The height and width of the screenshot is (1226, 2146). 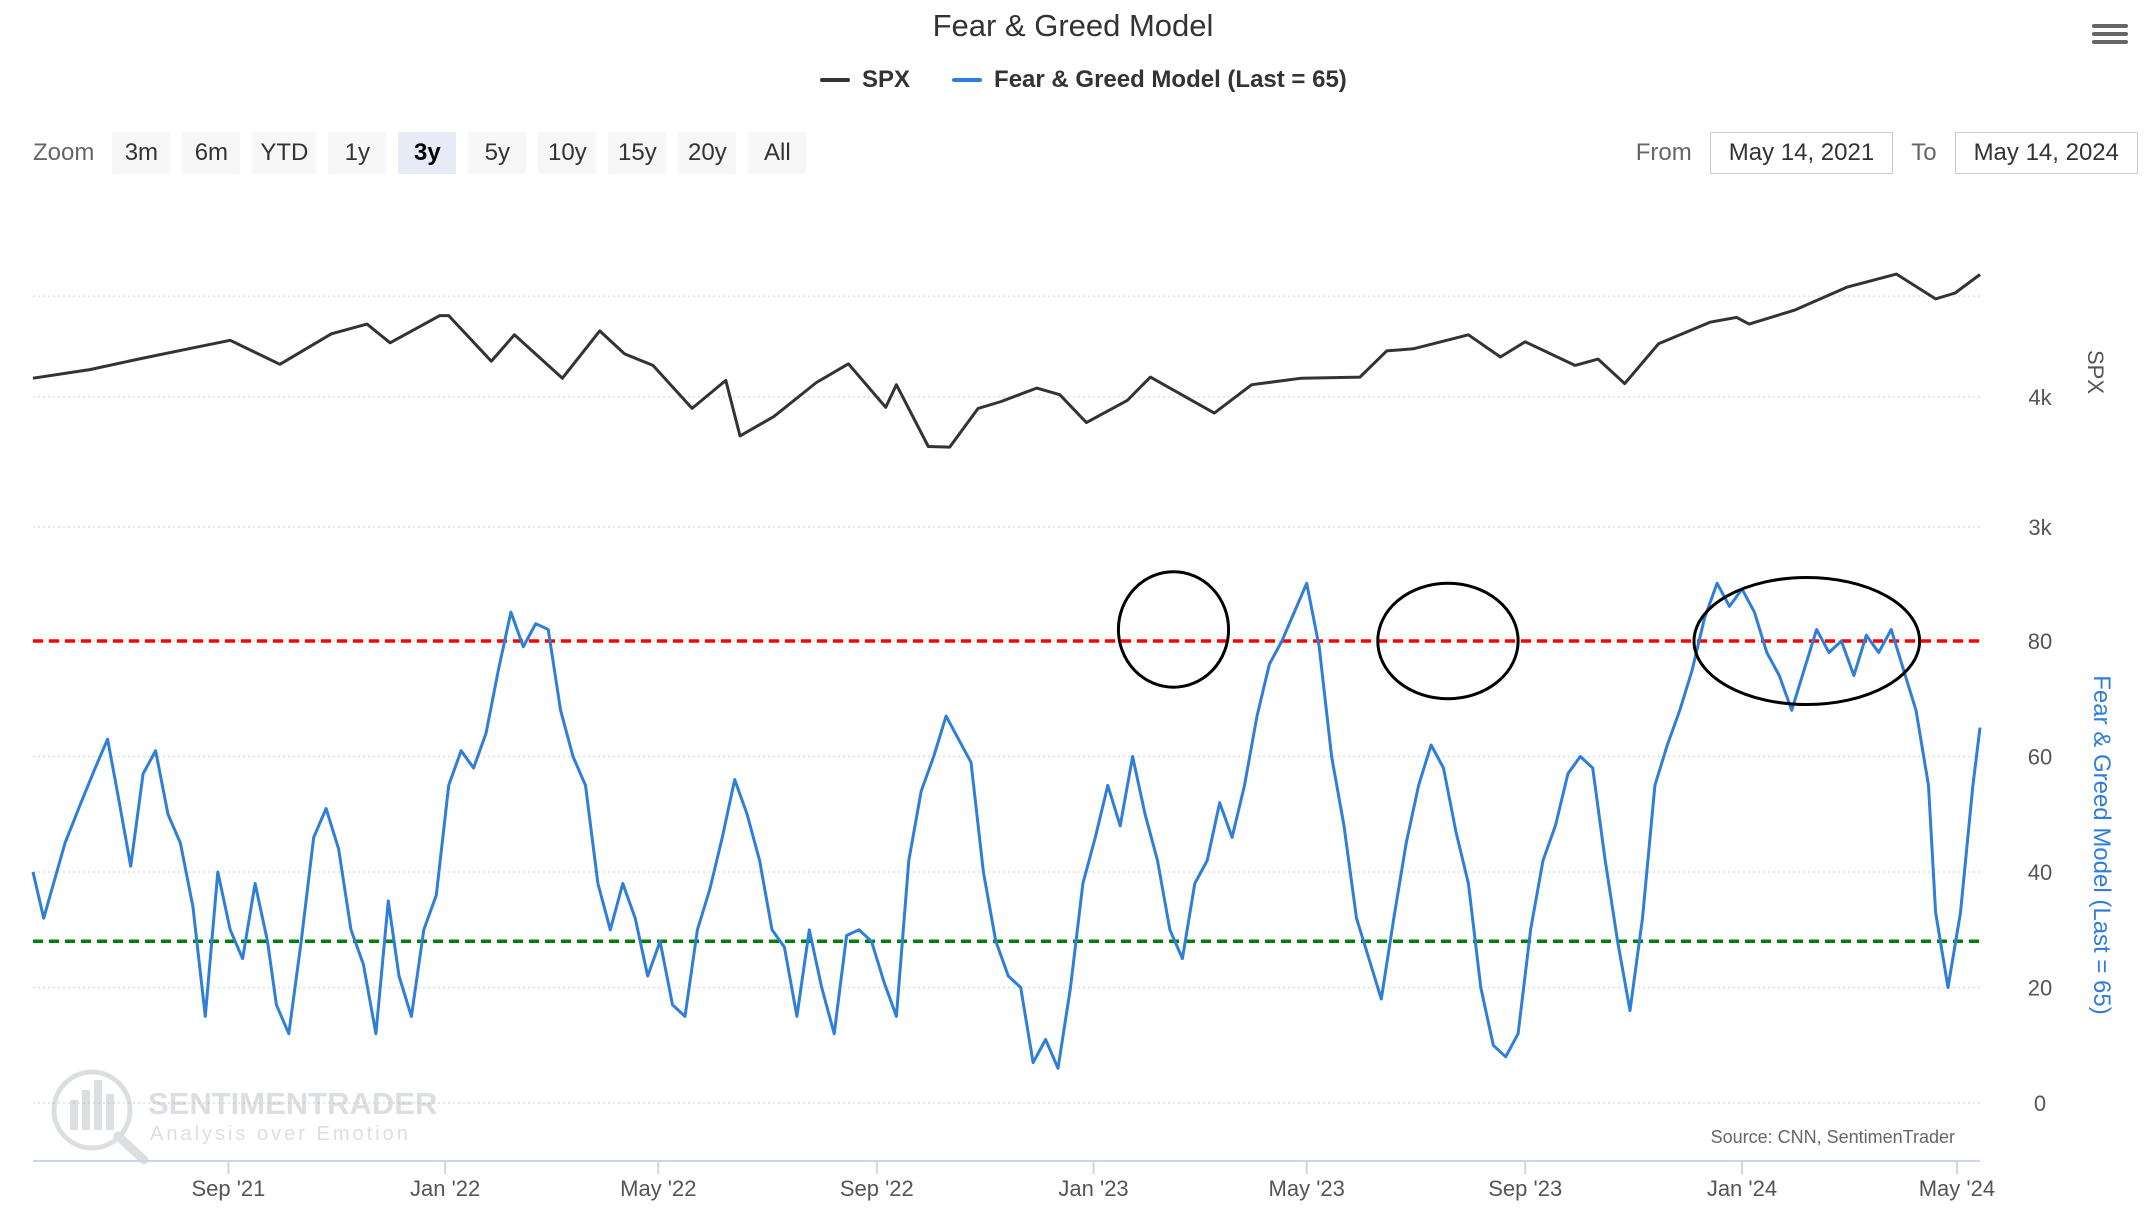 I want to click on fear-greed-axis-tick-label: 20, so click(x=2040, y=988).